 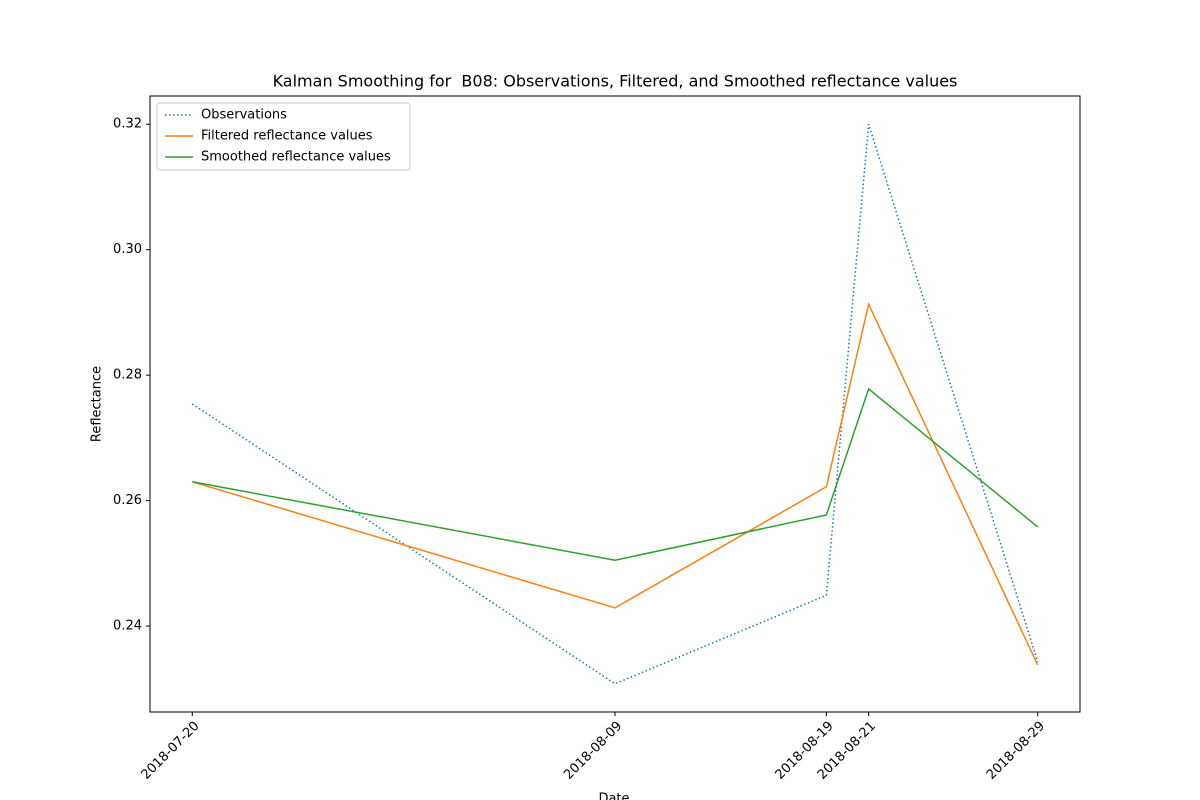 I want to click on legend-label: Filtered reflectance values, so click(x=287, y=136).